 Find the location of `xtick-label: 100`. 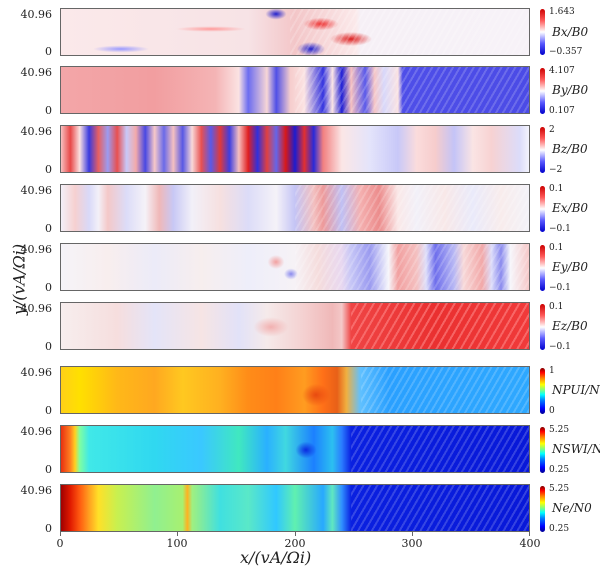

xtick-label: 100 is located at coordinates (177, 543).